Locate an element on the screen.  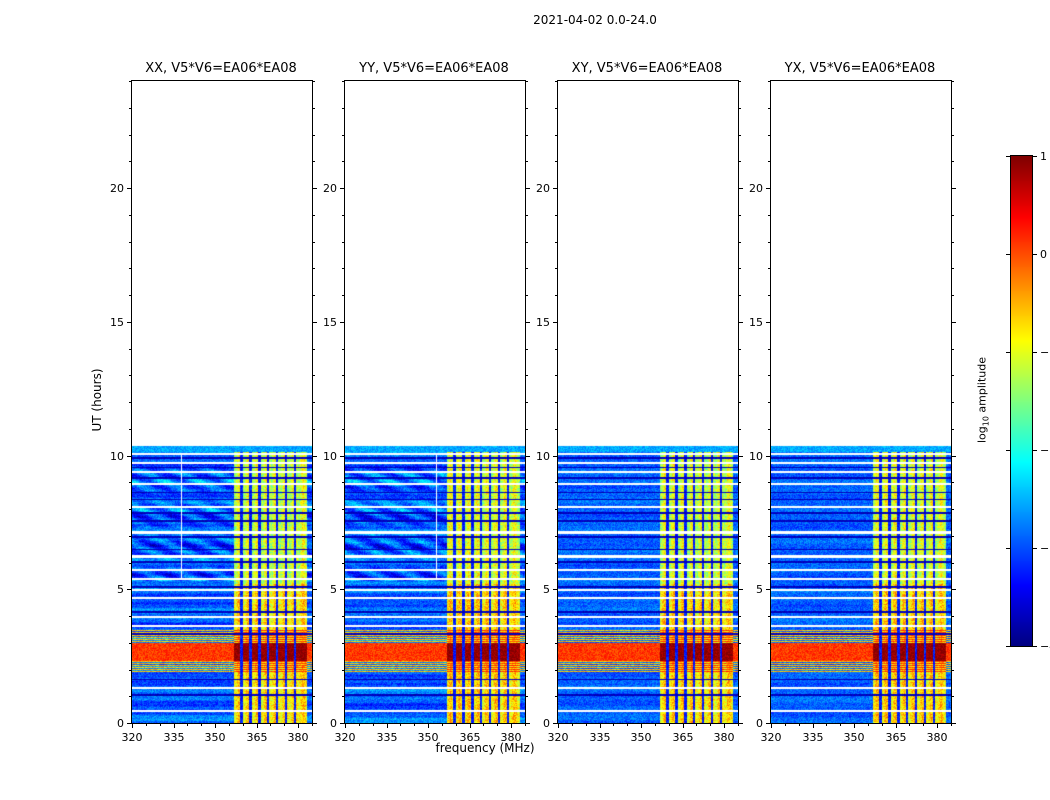
y-axis-label: UT (hours) is located at coordinates (97, 400).